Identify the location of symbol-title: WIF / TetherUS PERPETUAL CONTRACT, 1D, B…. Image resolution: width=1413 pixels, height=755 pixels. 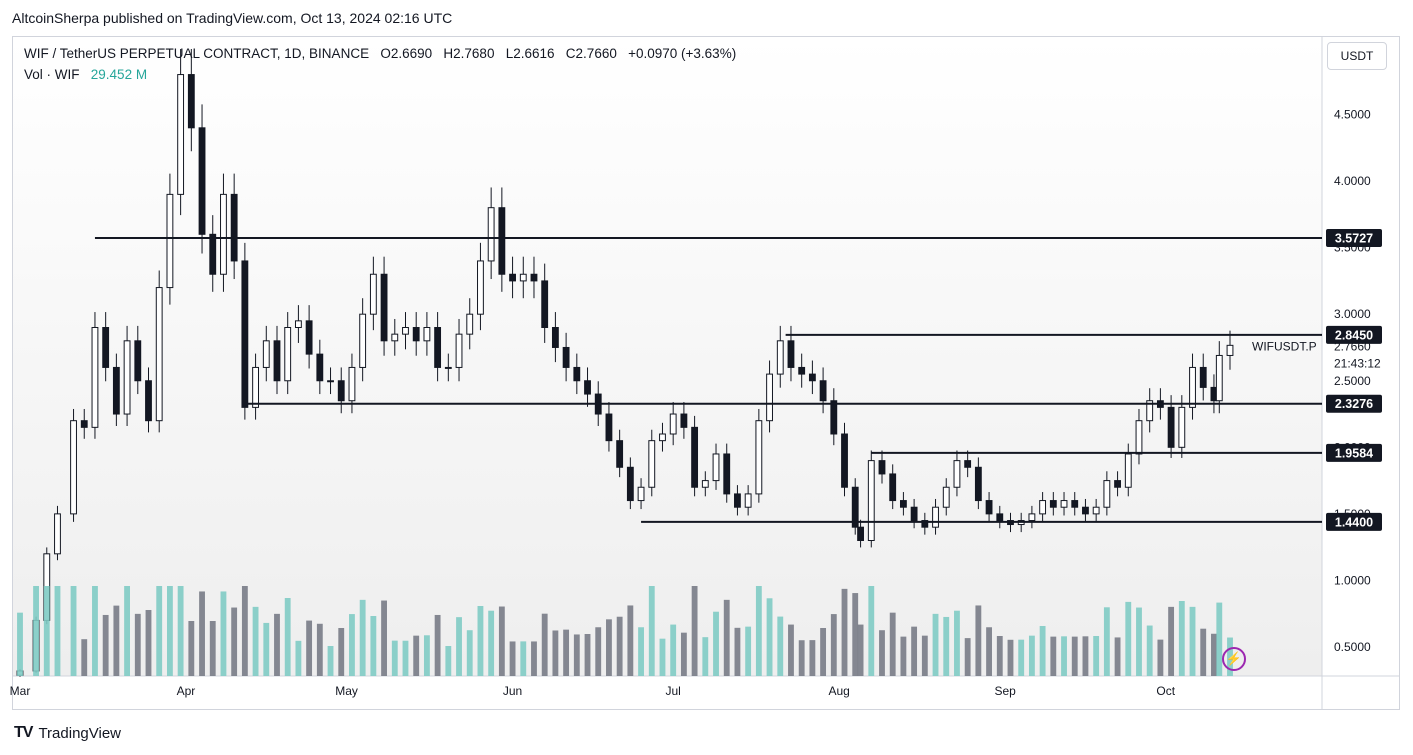
(197, 53).